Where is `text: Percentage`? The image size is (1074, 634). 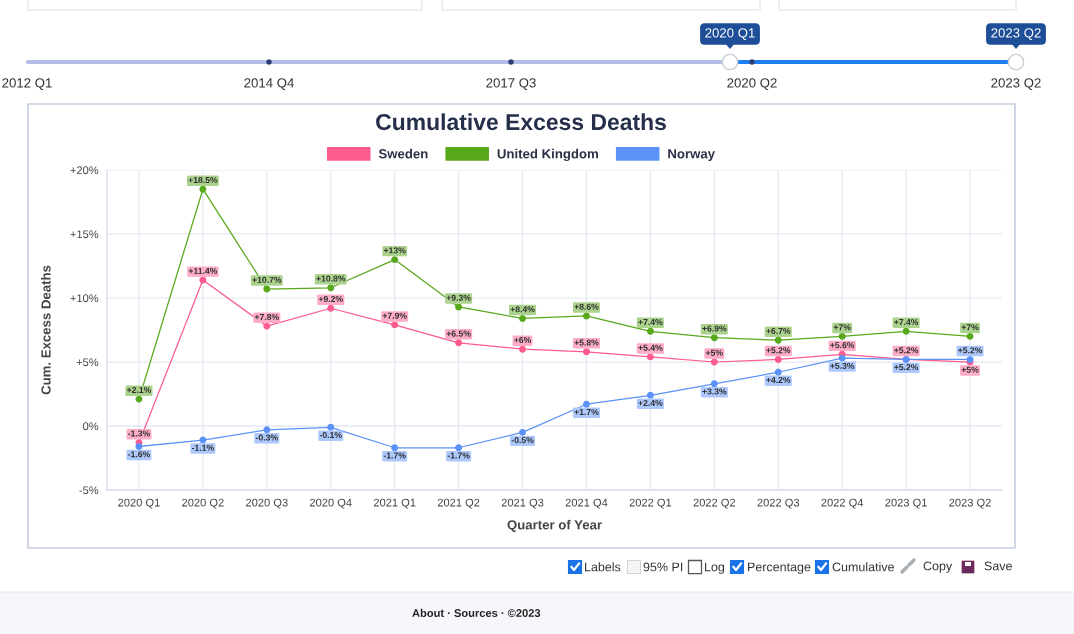
text: Percentage is located at coordinates (779, 568).